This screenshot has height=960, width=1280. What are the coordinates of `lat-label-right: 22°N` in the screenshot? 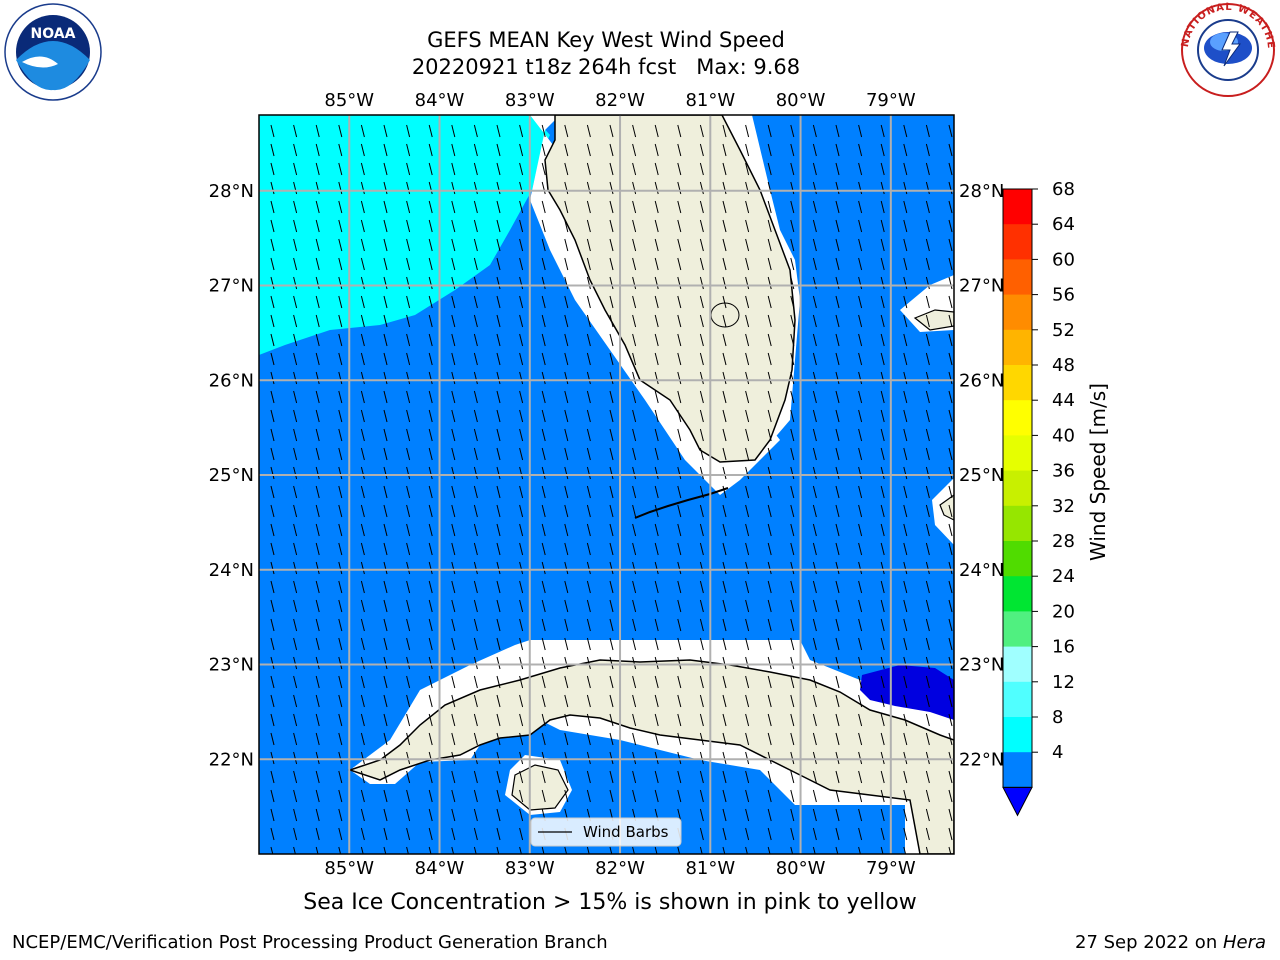 It's located at (981, 759).